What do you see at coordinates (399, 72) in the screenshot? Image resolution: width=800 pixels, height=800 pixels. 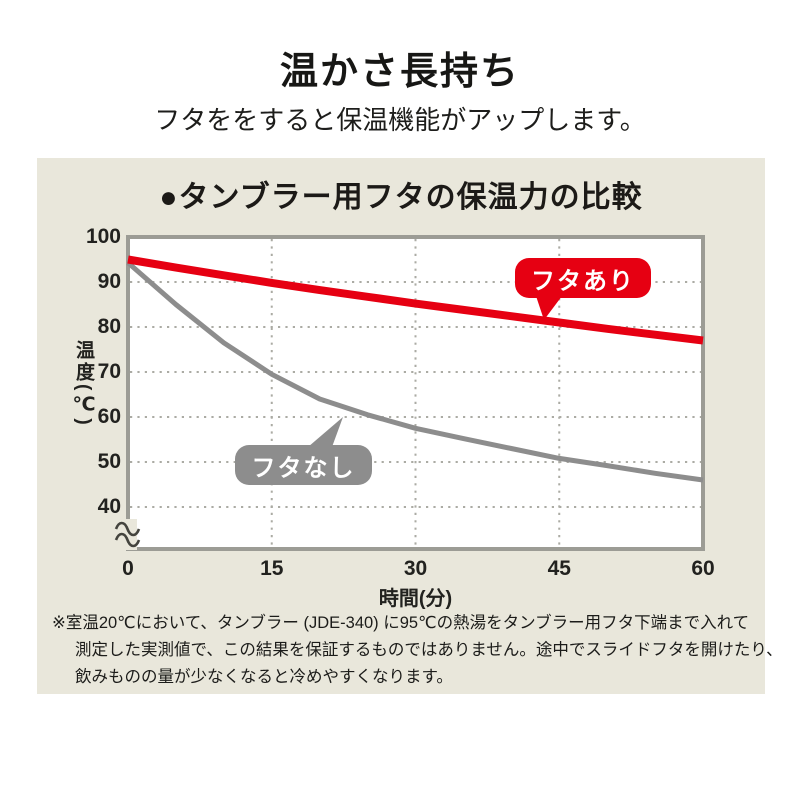 I see `page-title: 温かさ長持ち` at bounding box center [399, 72].